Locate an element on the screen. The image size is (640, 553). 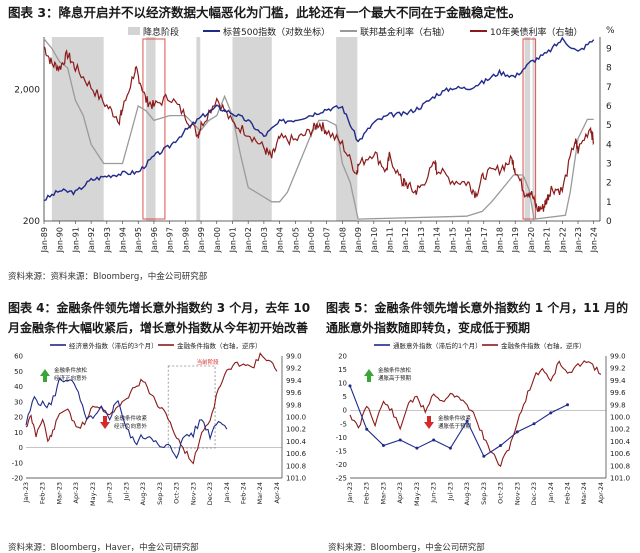
x-tick-label: Jan-98 is located at coordinates (185, 240).